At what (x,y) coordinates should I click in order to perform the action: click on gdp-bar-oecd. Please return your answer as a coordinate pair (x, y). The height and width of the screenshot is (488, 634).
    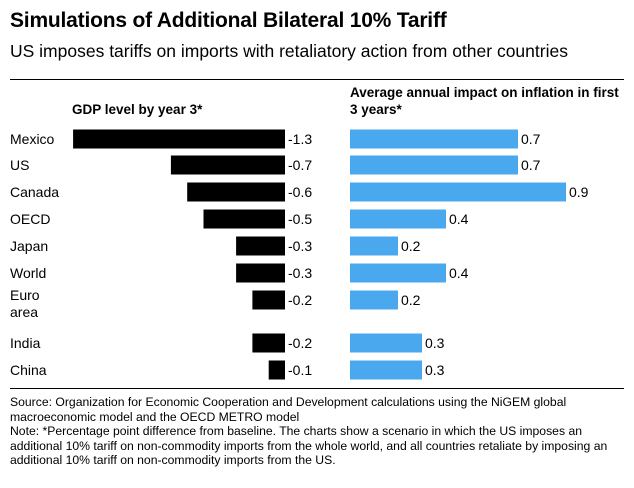
    Looking at the image, I should click on (244, 219).